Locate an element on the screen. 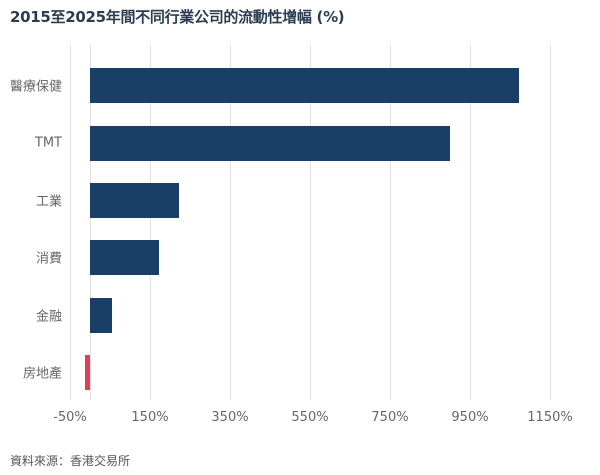 This screenshot has height=475, width=600. x-tick-label: 950% is located at coordinates (470, 417).